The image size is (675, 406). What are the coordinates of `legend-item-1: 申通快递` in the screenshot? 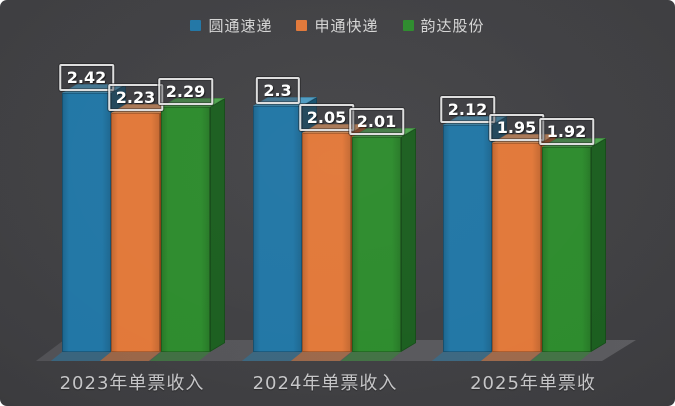 It's located at (337, 25).